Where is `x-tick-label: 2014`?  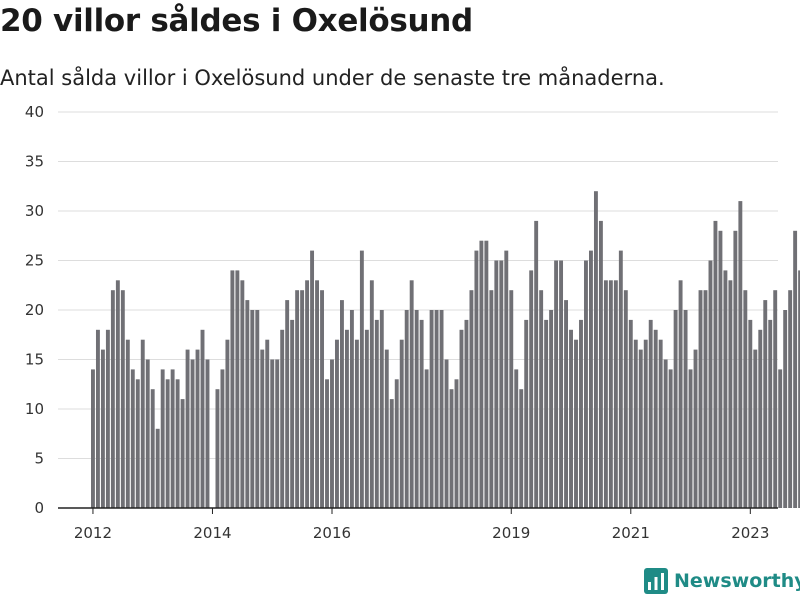
x-tick-label: 2014 is located at coordinates (212, 533).